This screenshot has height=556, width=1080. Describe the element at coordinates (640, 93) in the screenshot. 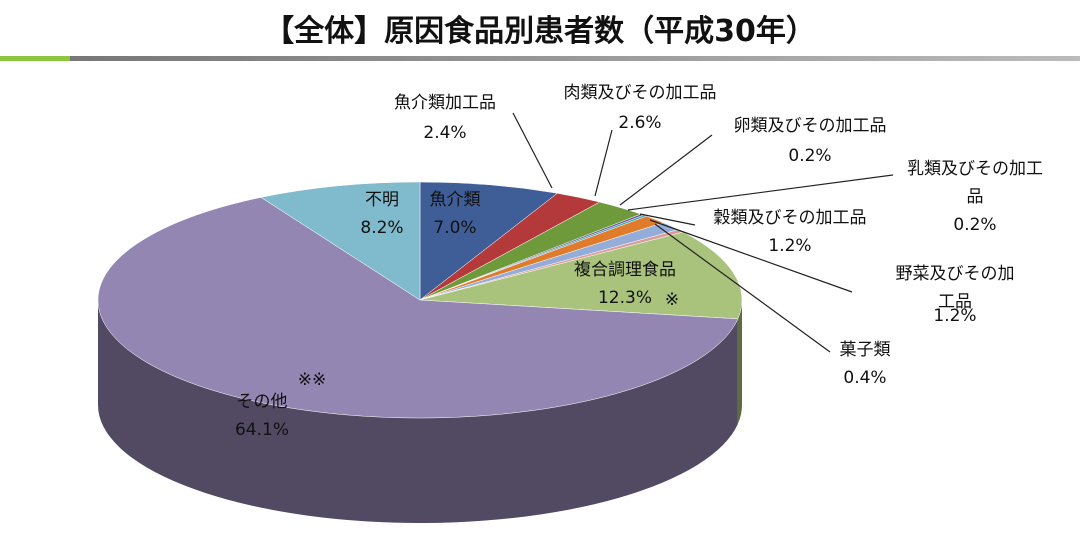

I see `category-label: 肉類及びその加工品` at that location.